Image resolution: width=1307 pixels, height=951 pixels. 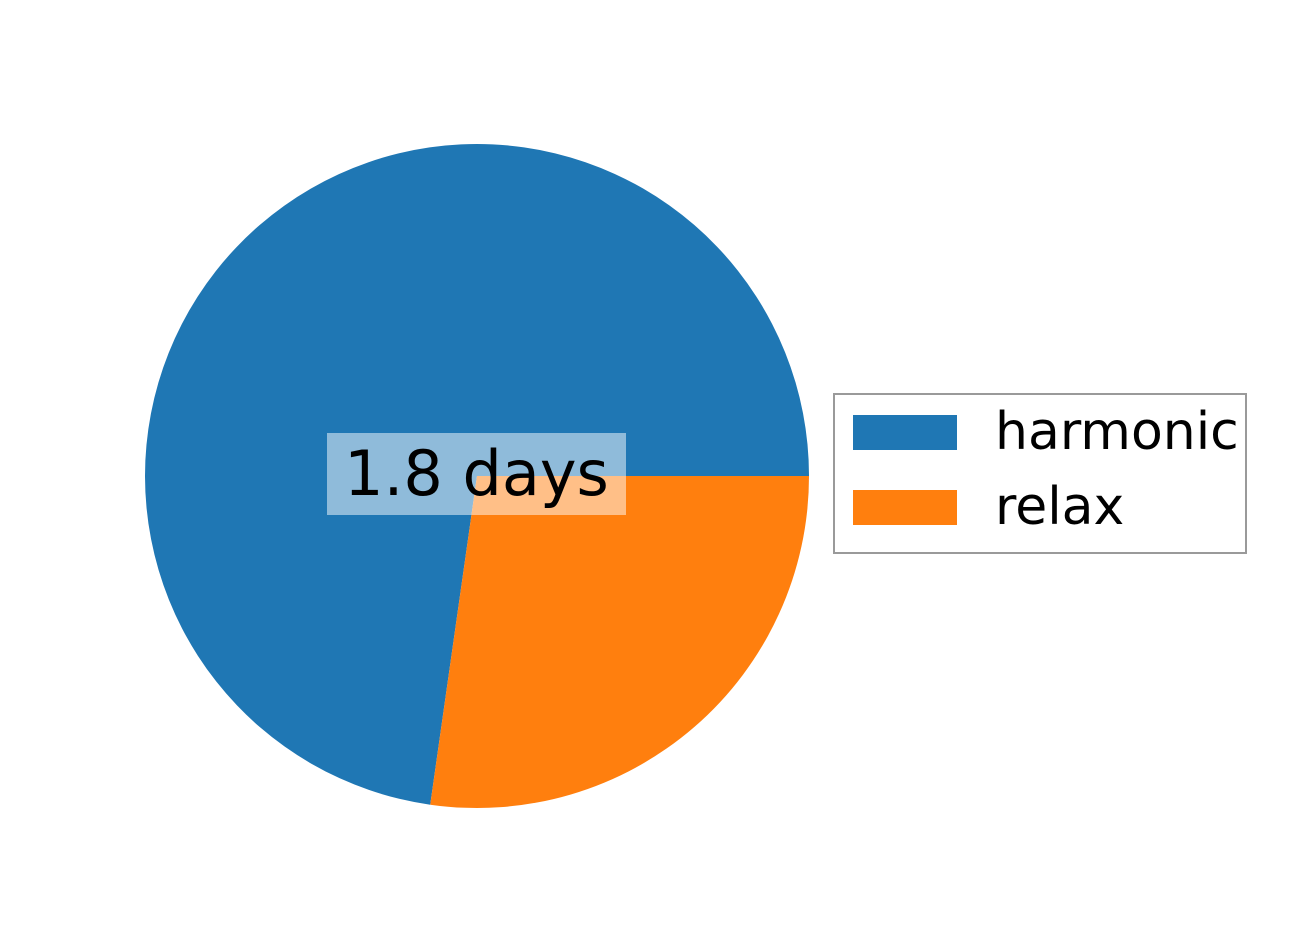 I want to click on legend-swatch-harmonic, so click(x=905, y=432).